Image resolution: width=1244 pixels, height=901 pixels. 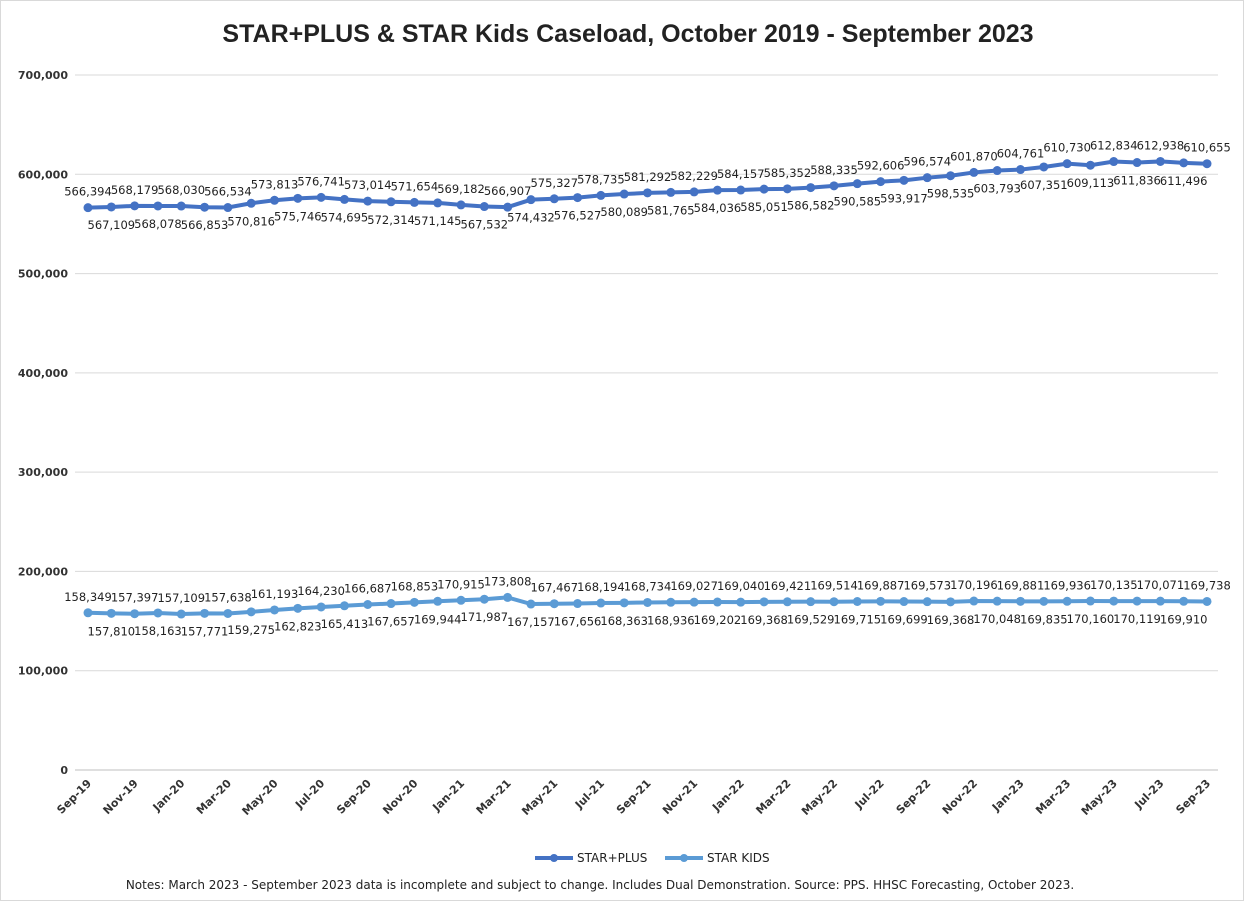 I want to click on data-label: 169,027, so click(x=694, y=586).